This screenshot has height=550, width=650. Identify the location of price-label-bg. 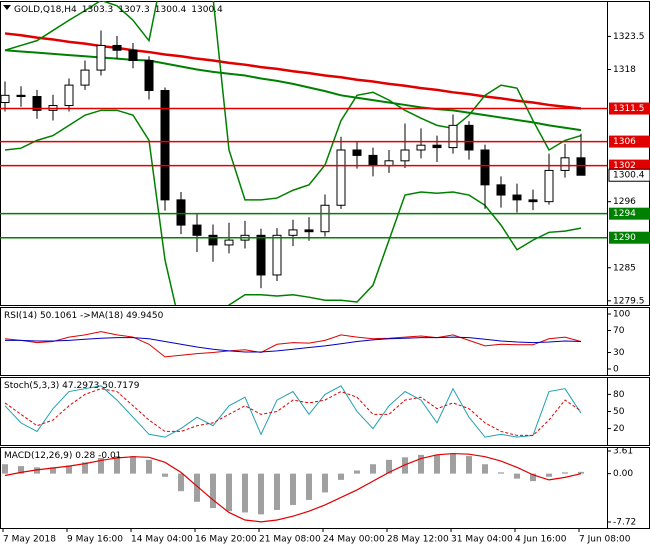
(629, 175).